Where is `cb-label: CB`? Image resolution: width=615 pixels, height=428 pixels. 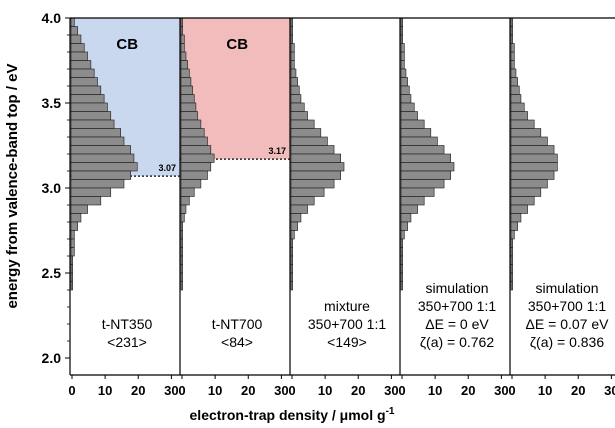
cb-label: CB is located at coordinates (127, 44).